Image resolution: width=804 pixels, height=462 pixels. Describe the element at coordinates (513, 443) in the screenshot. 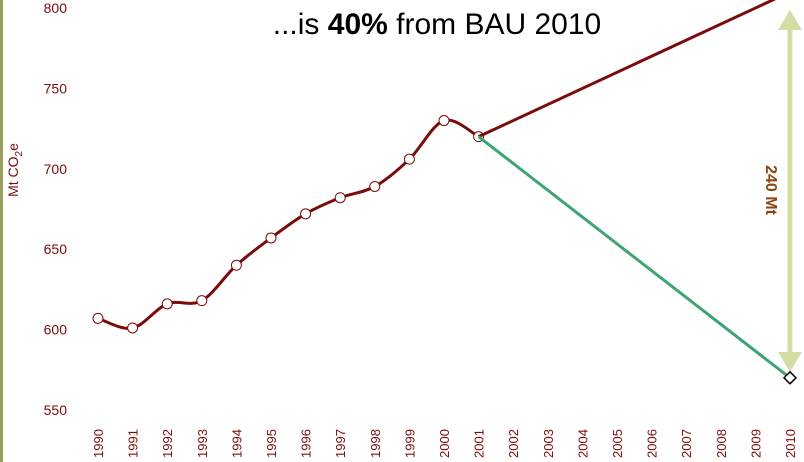

I see `x-tick-label: 2002` at that location.